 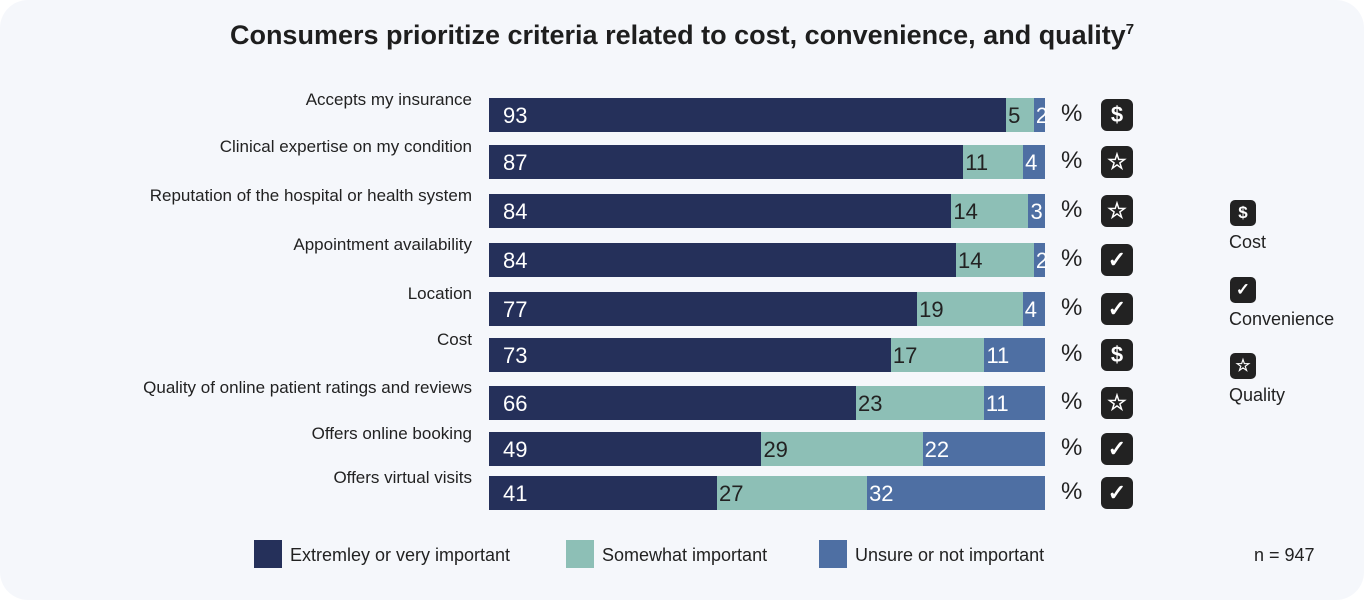 What do you see at coordinates (1282, 319) in the screenshot?
I see `icon-legend-label: Convenience` at bounding box center [1282, 319].